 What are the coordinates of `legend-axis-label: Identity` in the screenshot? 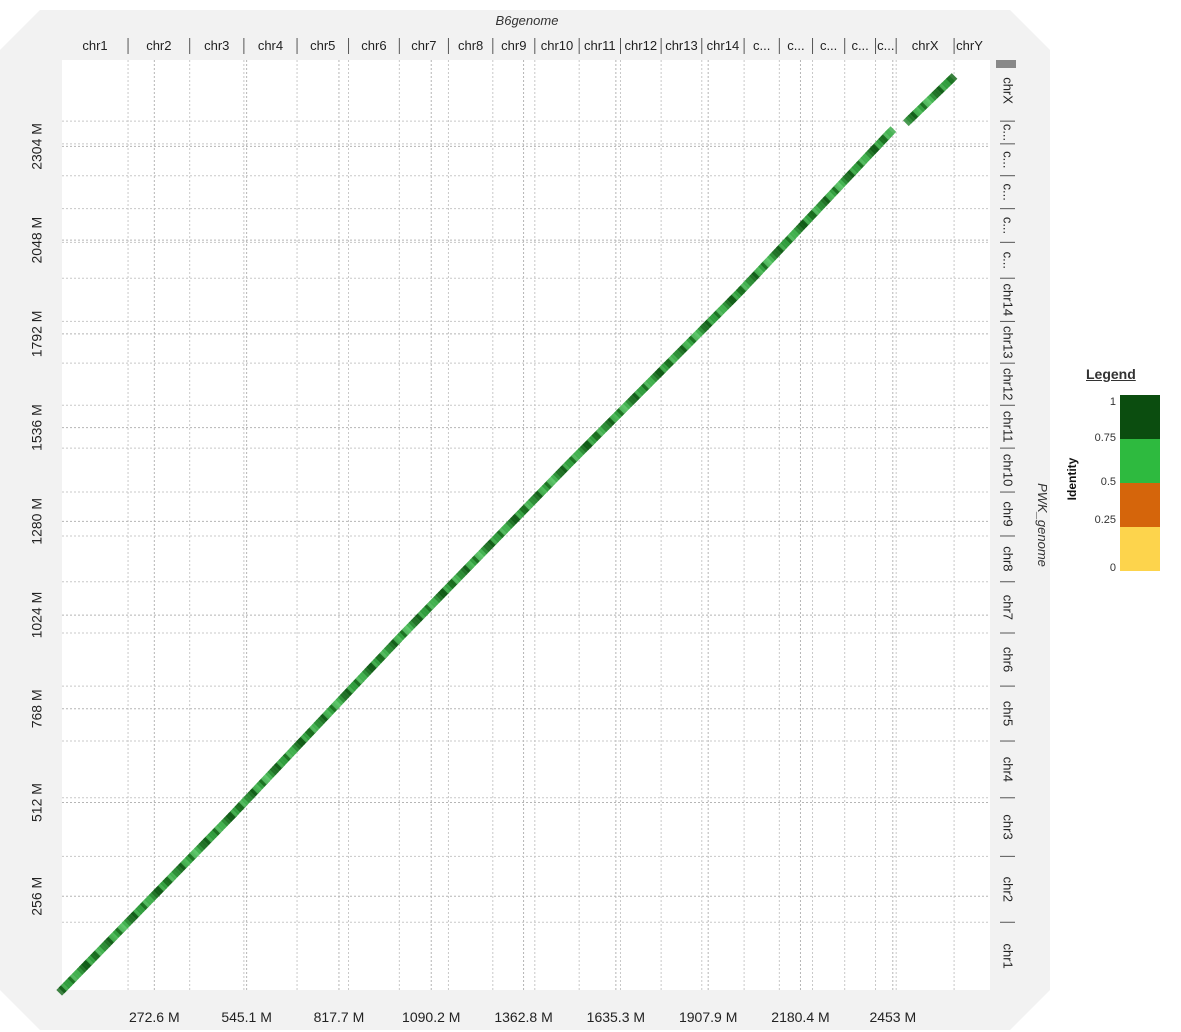 It's located at (1072, 479).